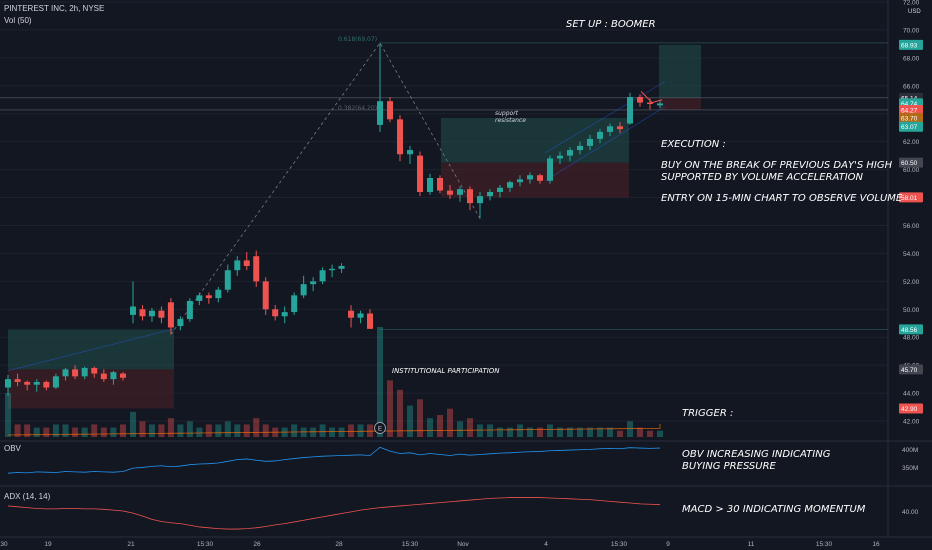 The width and height of the screenshot is (932, 550). Describe the element at coordinates (782, 198) in the screenshot. I see `execution-line3: ENTRY ON 15-MIN CHART TO OBSERVE VOLUME` at that location.